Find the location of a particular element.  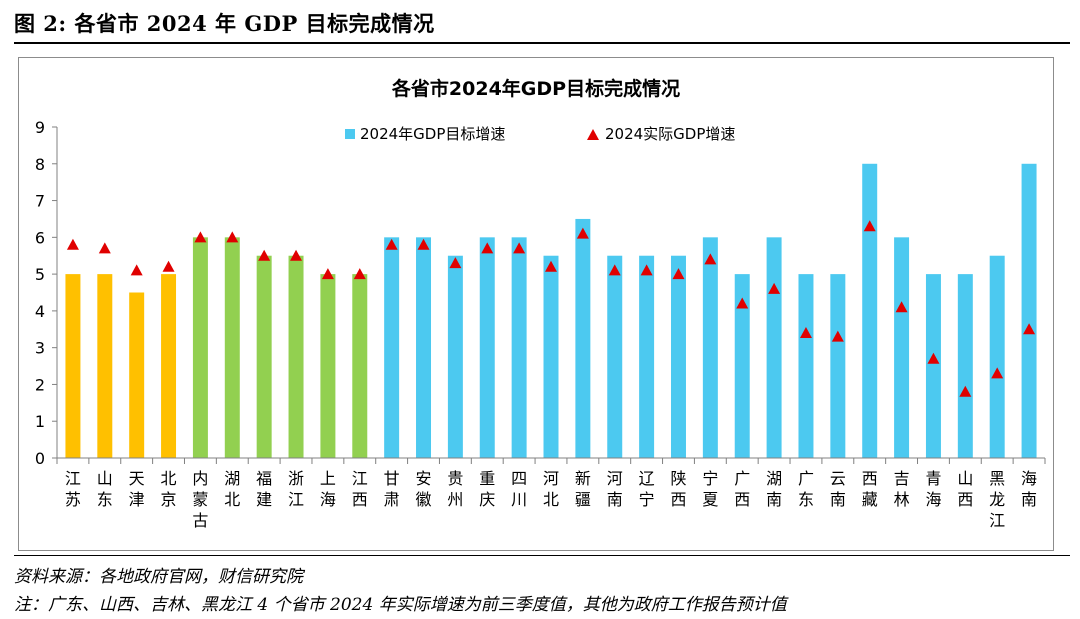

x-tick-label: 吉林 is located at coordinates (902, 489).